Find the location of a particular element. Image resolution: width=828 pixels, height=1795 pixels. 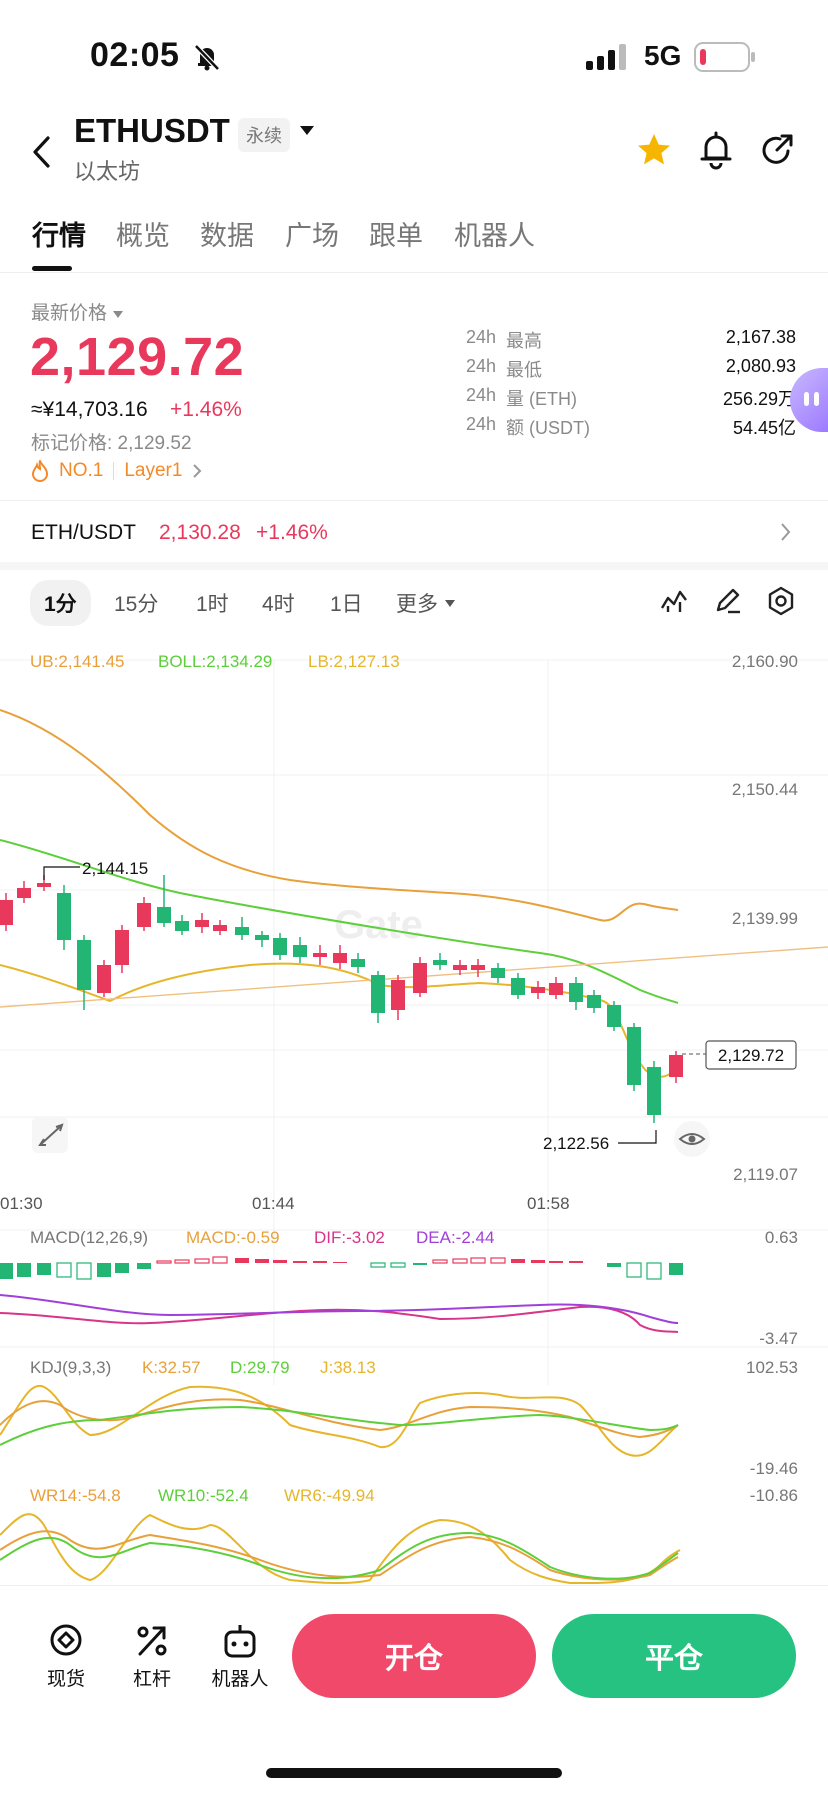

interval-15m: 15分 is located at coordinates (136, 604).